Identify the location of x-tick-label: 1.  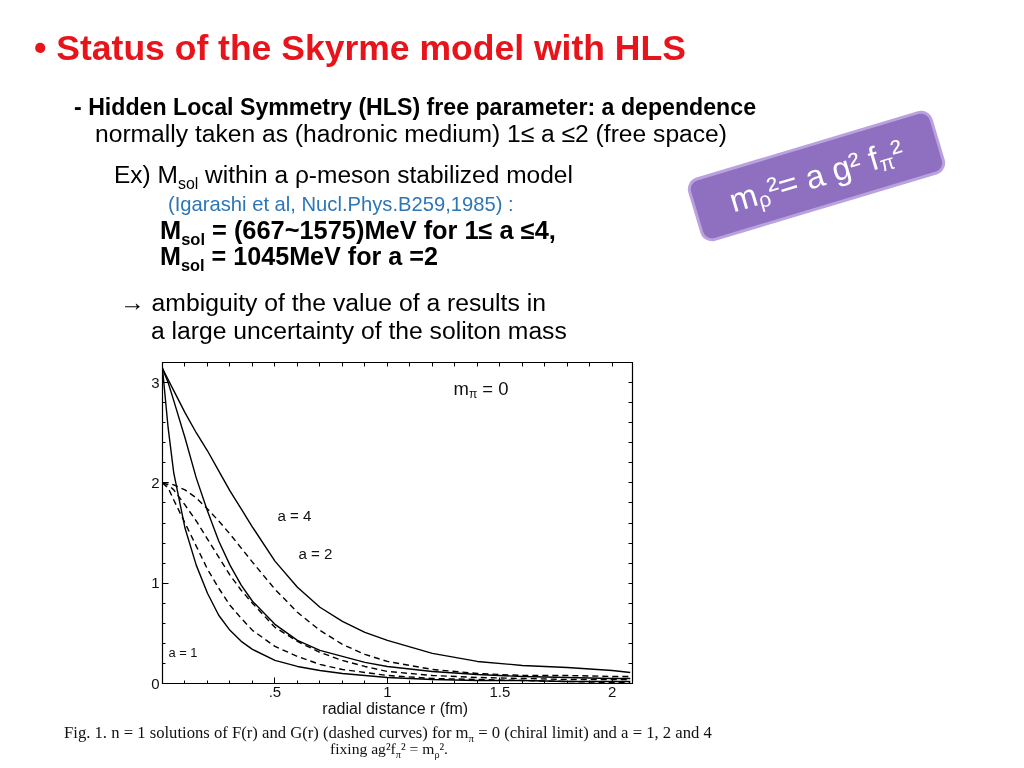
(387, 691).